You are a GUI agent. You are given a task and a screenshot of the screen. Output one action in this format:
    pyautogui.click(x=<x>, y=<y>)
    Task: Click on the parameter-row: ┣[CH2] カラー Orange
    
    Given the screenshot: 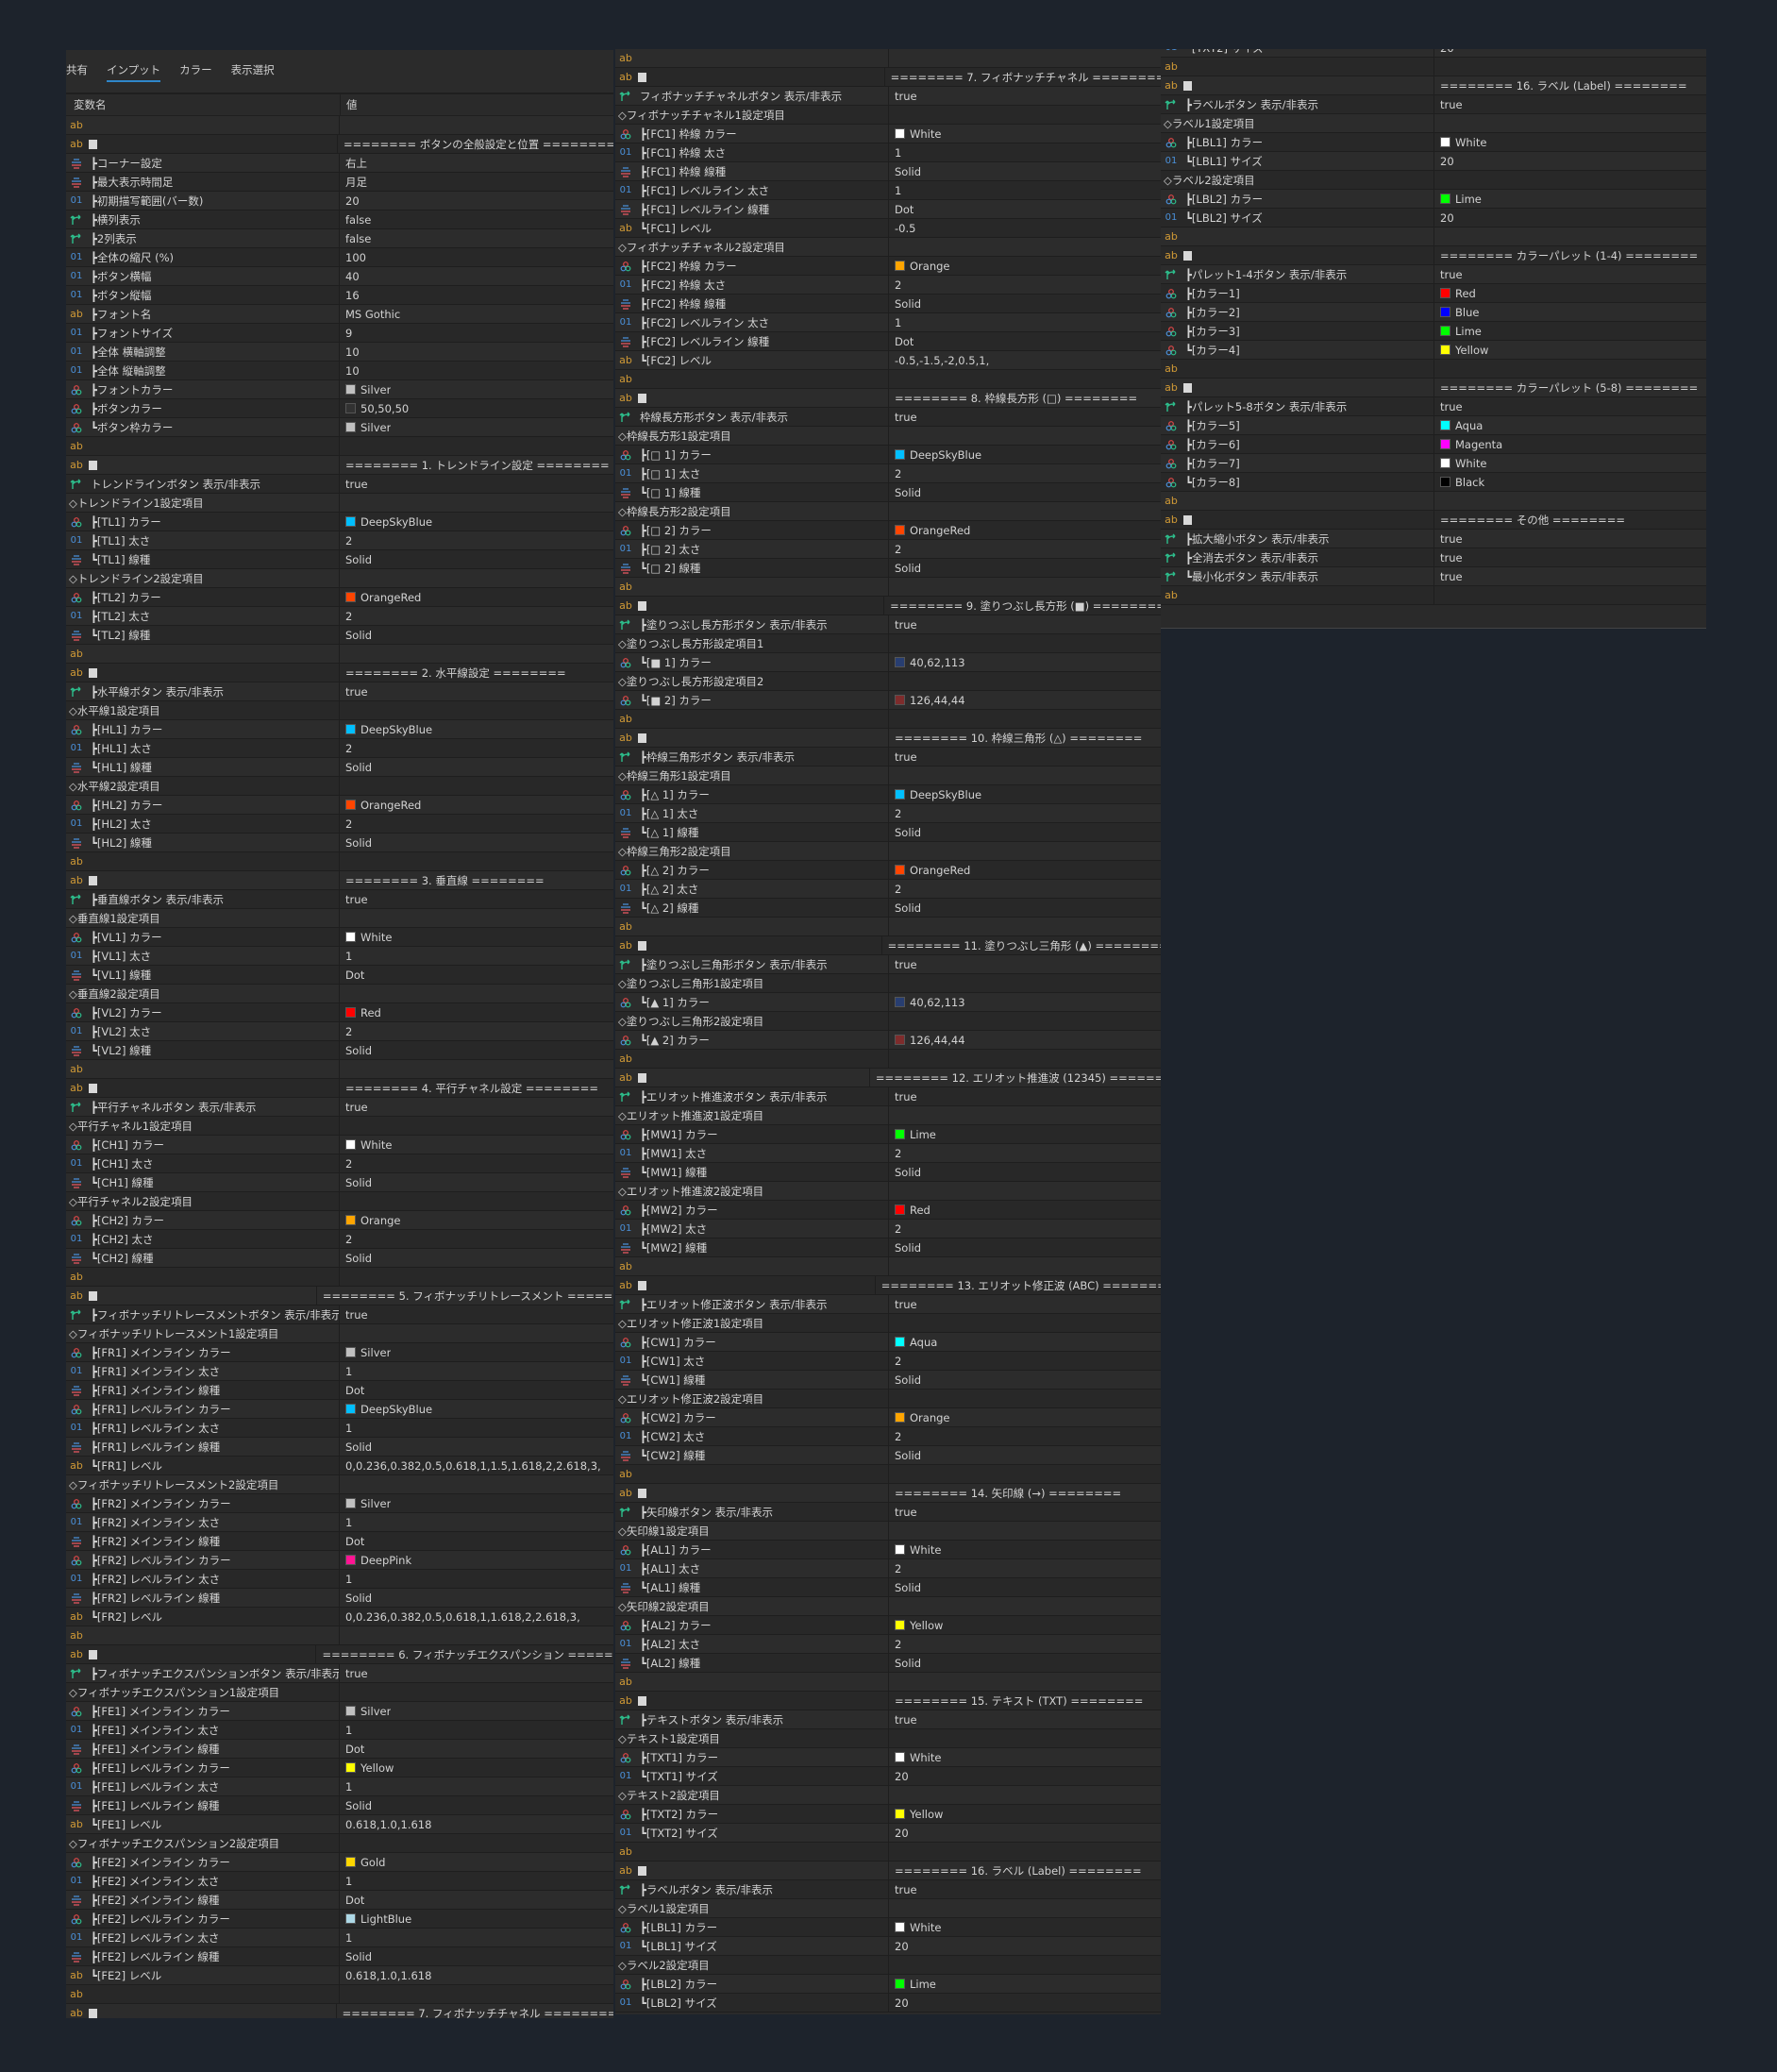 What is the action you would take?
    pyautogui.click(x=339, y=1220)
    